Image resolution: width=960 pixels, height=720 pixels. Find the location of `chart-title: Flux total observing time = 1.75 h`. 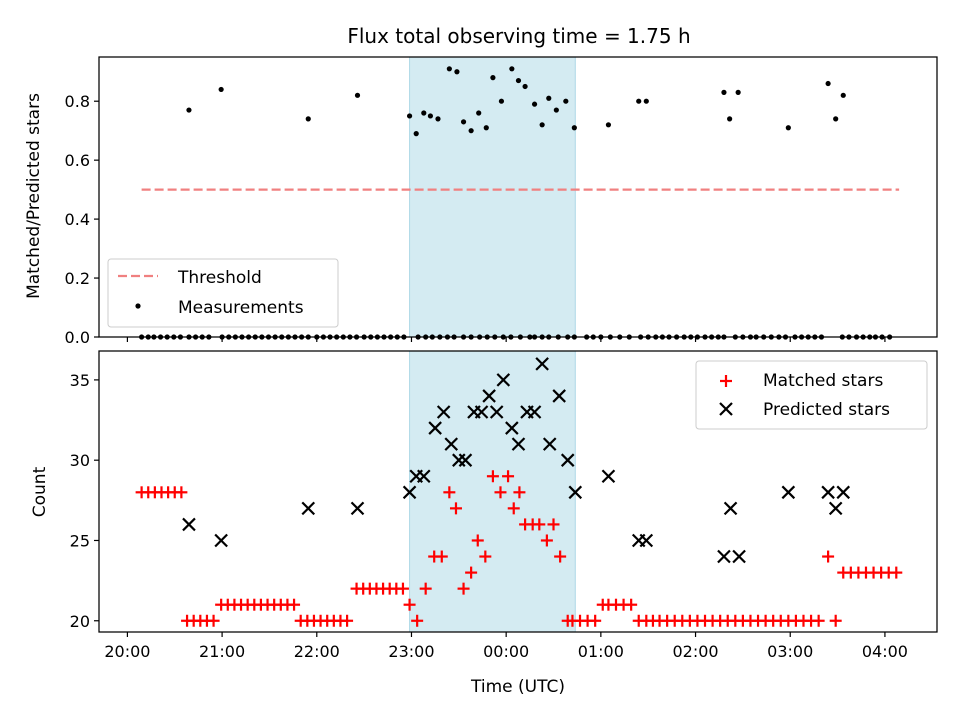

chart-title: Flux total observing time = 1.75 h is located at coordinates (518, 36).